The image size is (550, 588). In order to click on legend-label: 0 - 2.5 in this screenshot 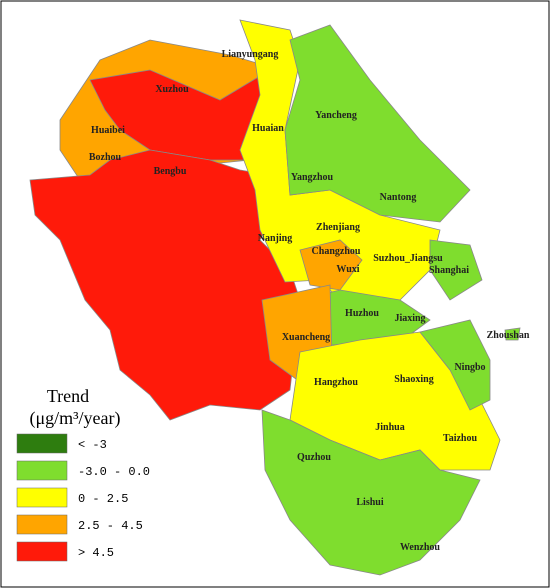, I will do `click(103, 499)`.